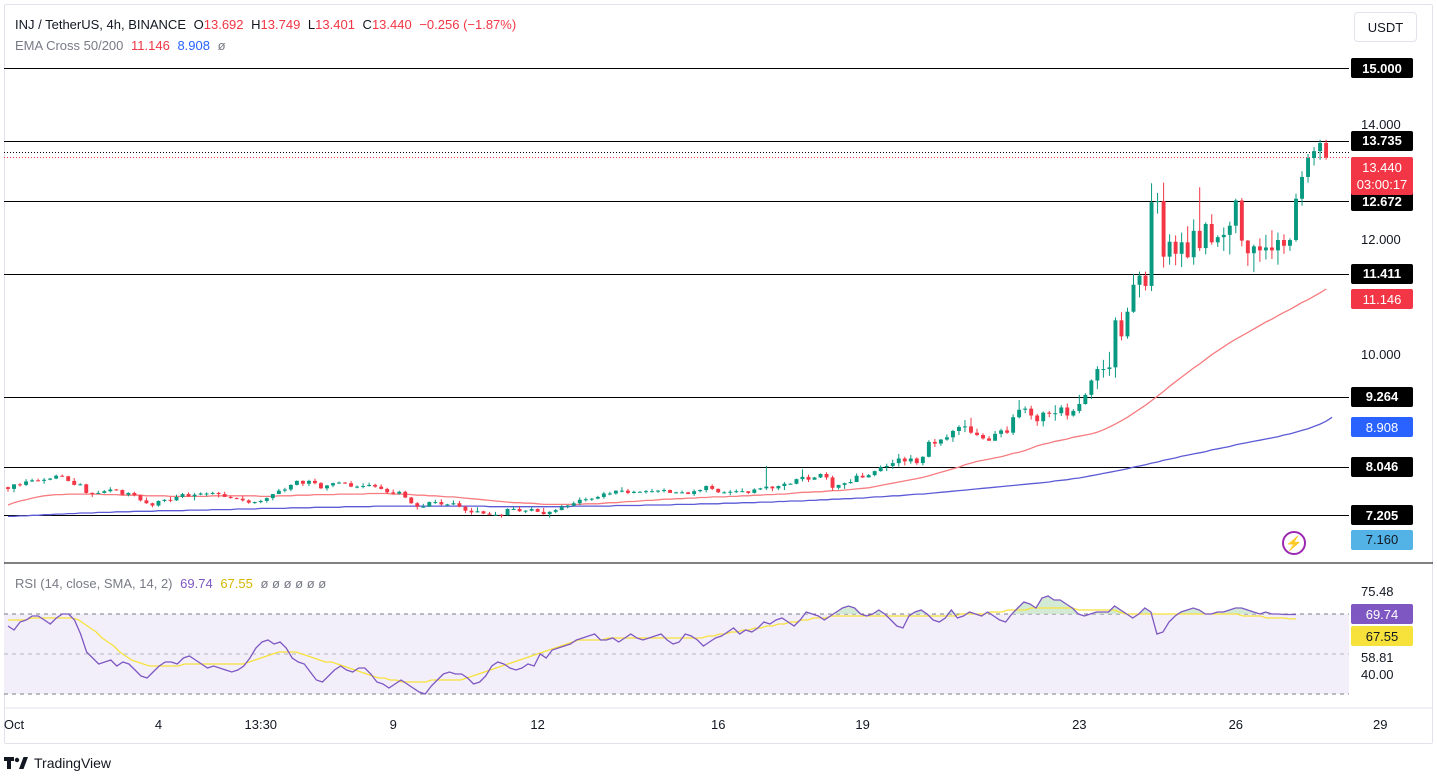  I want to click on brand-name: TradingView, so click(73, 763).